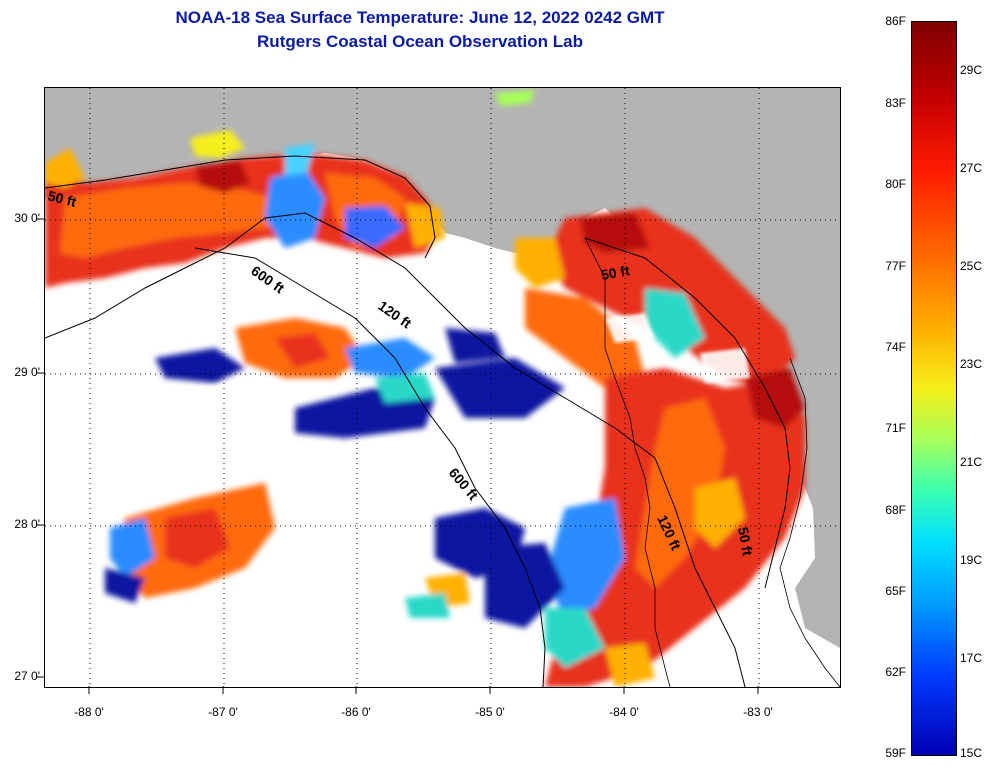 This screenshot has width=992, height=770. I want to click on lon-label-87: -87 0', so click(223, 712).